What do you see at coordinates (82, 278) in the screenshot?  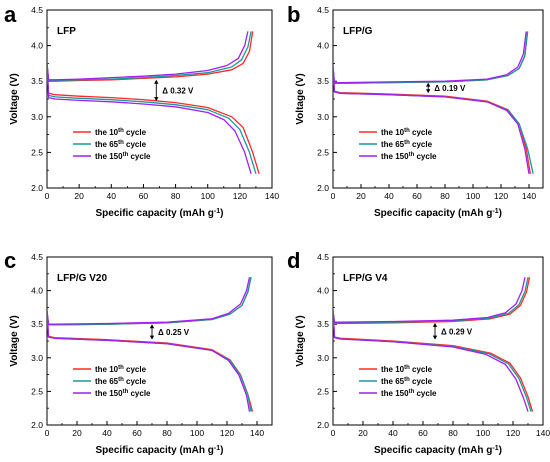 I see `panel-title: LFP/G V20` at bounding box center [82, 278].